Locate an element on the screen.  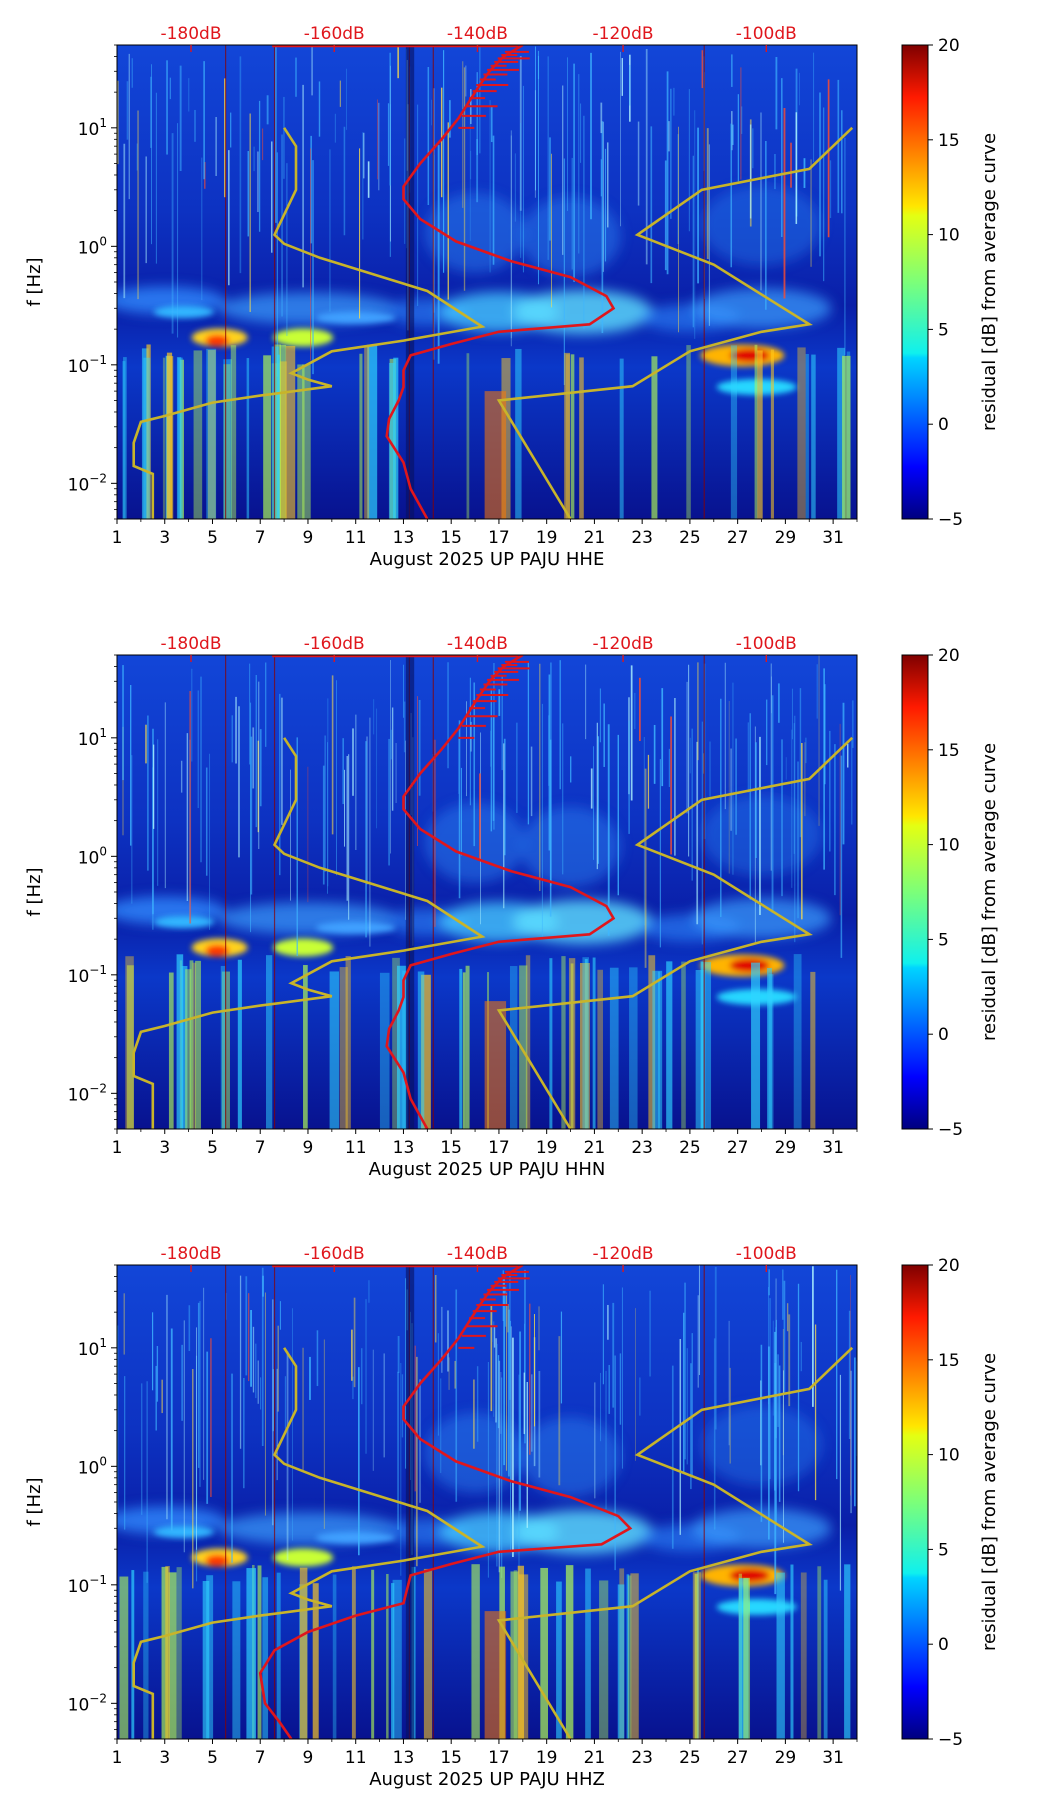
noise-texture is located at coordinates (474, 259).